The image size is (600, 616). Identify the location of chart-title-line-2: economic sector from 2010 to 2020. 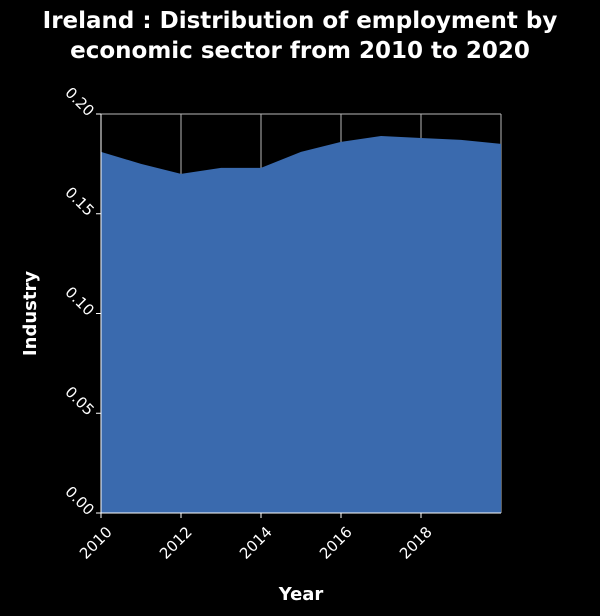
(300, 51).